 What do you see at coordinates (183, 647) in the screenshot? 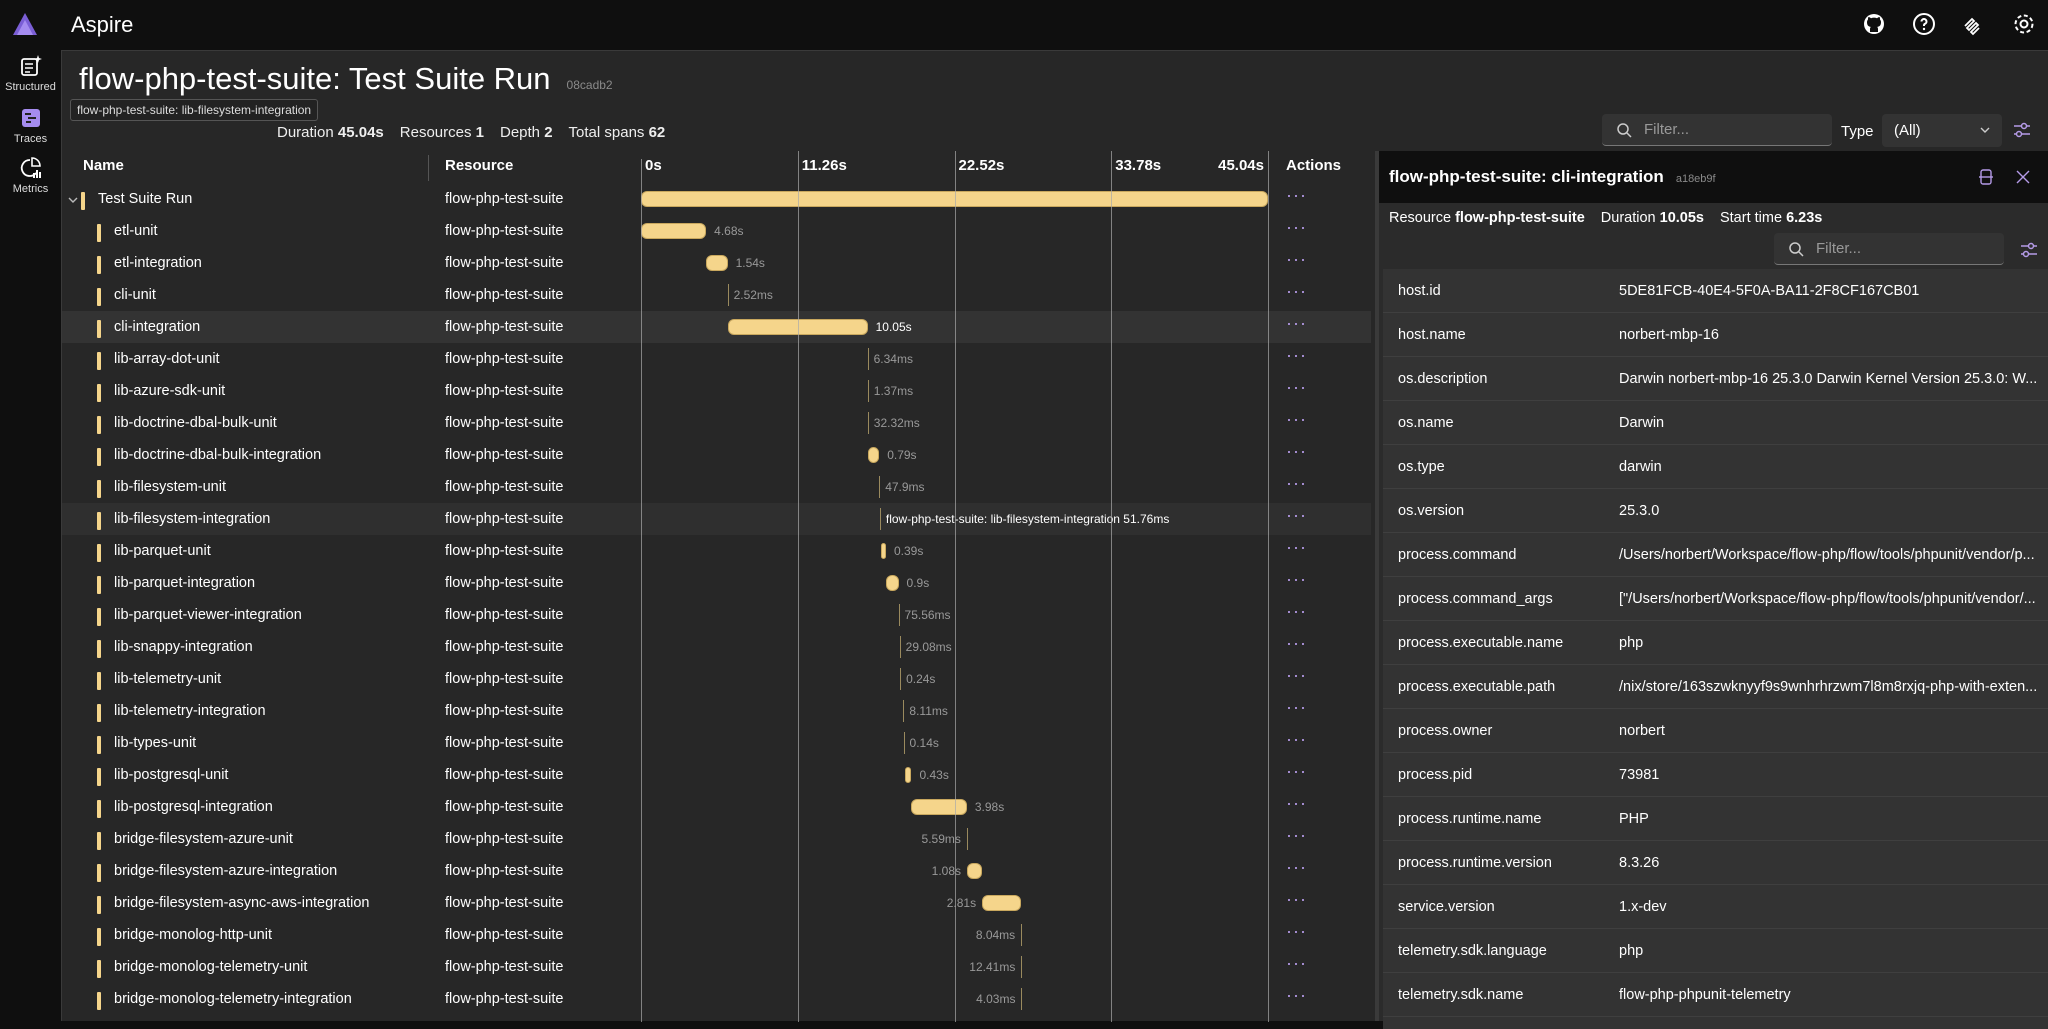
I see `span-name: lib-snappy-integration` at bounding box center [183, 647].